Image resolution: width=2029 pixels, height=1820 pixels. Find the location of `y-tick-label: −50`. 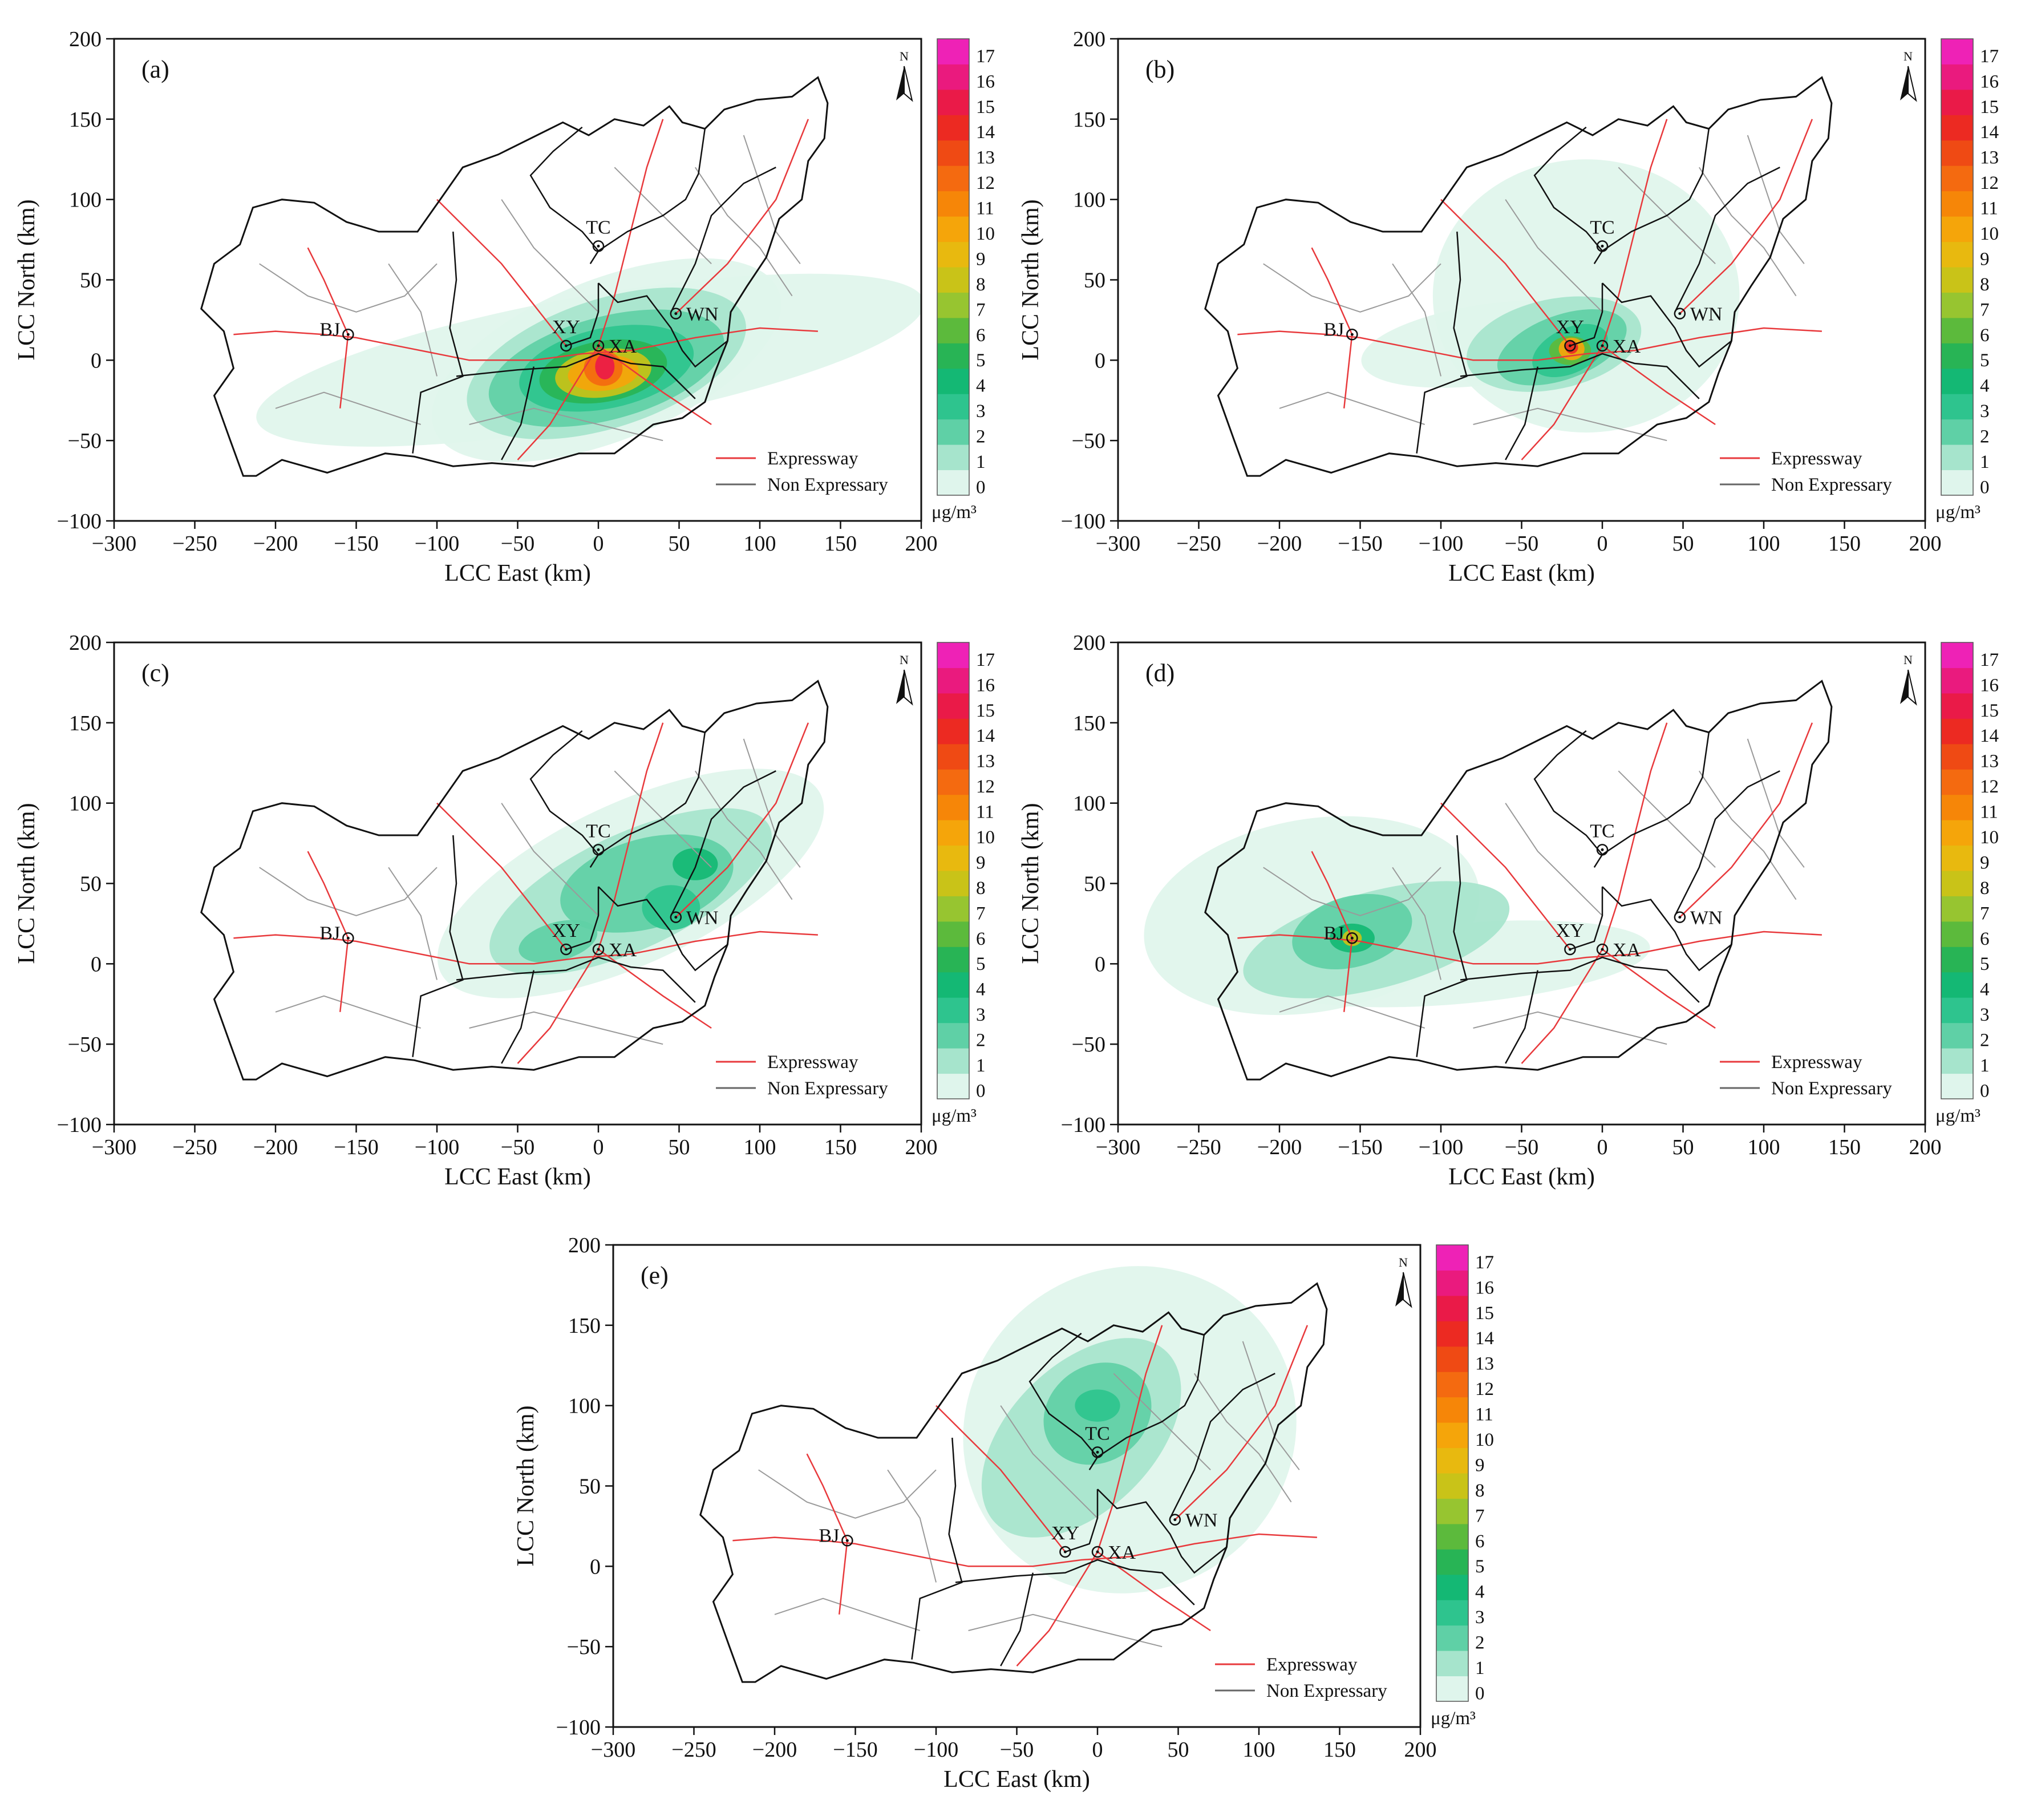

y-tick-label: −50 is located at coordinates (584, 1647).